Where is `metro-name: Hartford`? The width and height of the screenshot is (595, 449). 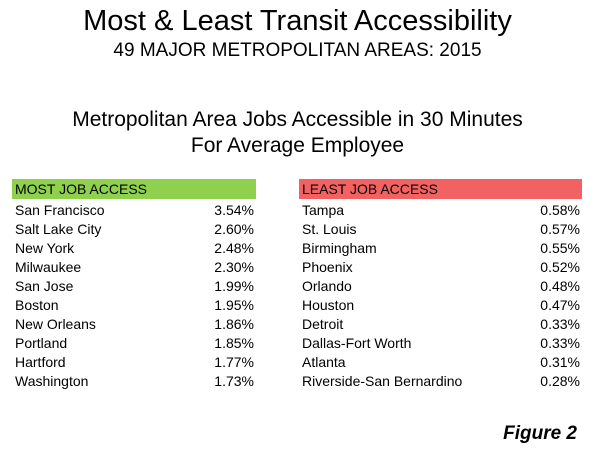
metro-name: Hartford is located at coordinates (40, 362).